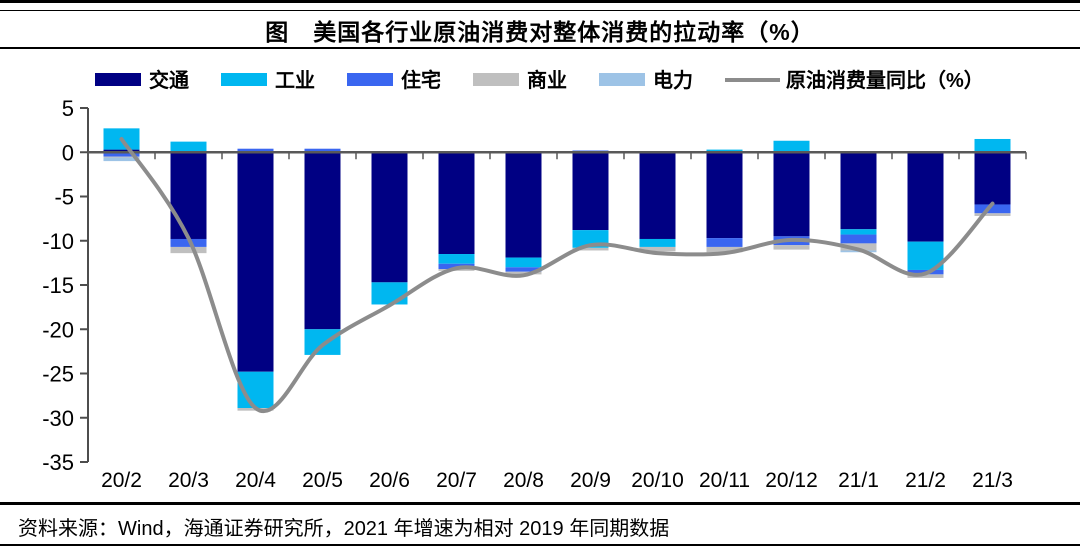  I want to click on bar-segment-20-5-s2, so click(322, 150).